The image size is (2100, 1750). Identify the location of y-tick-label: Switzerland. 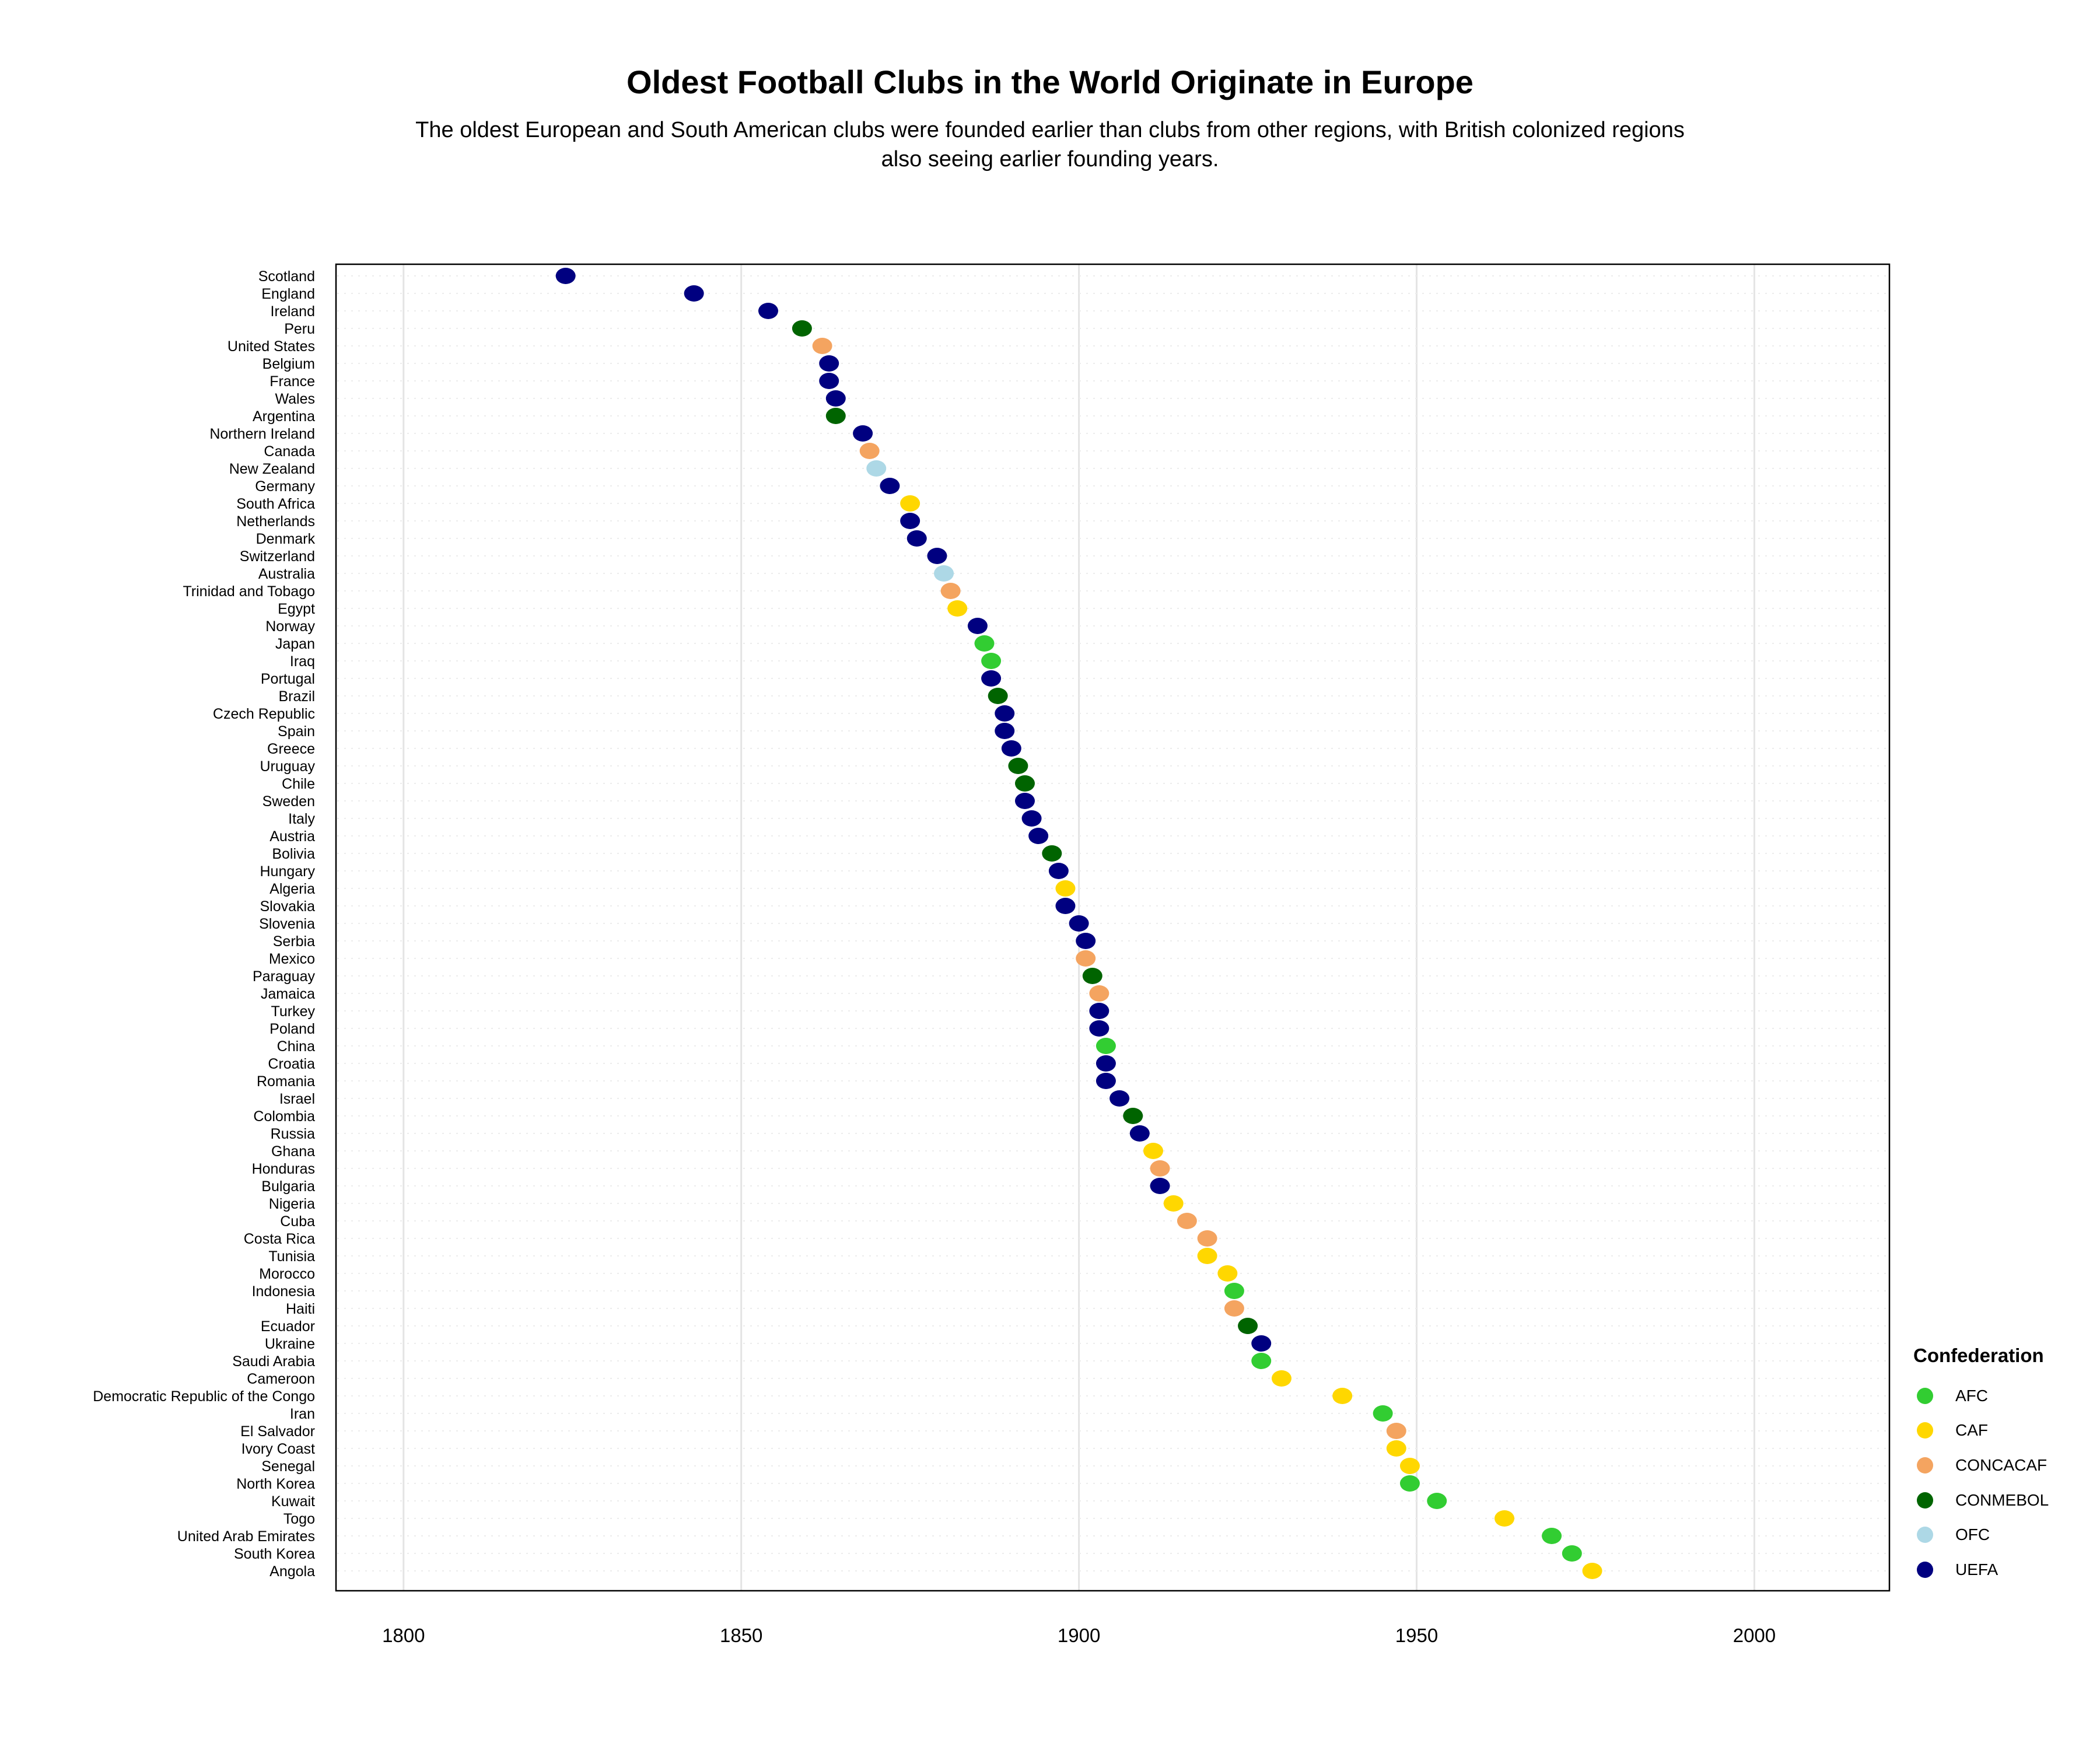
(277, 556).